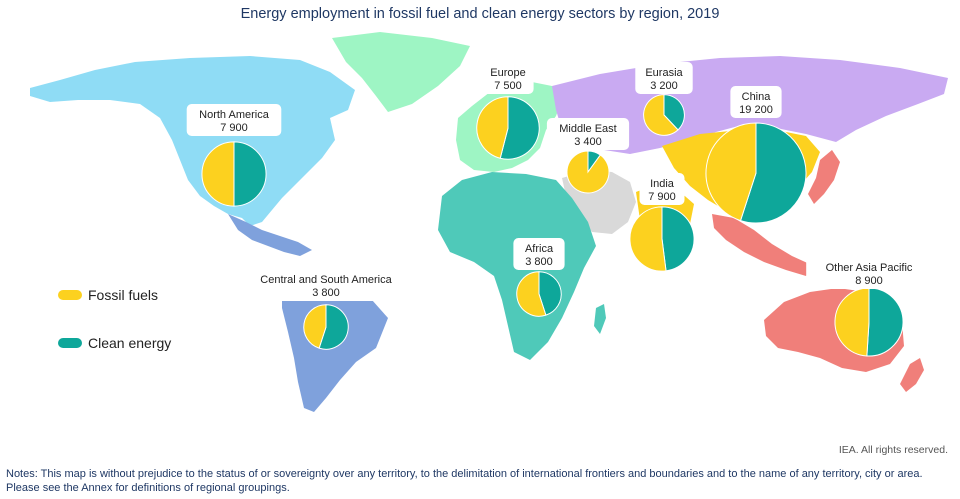 This screenshot has width=960, height=499. What do you see at coordinates (600, 319) in the screenshot?
I see `region-madagascar` at bounding box center [600, 319].